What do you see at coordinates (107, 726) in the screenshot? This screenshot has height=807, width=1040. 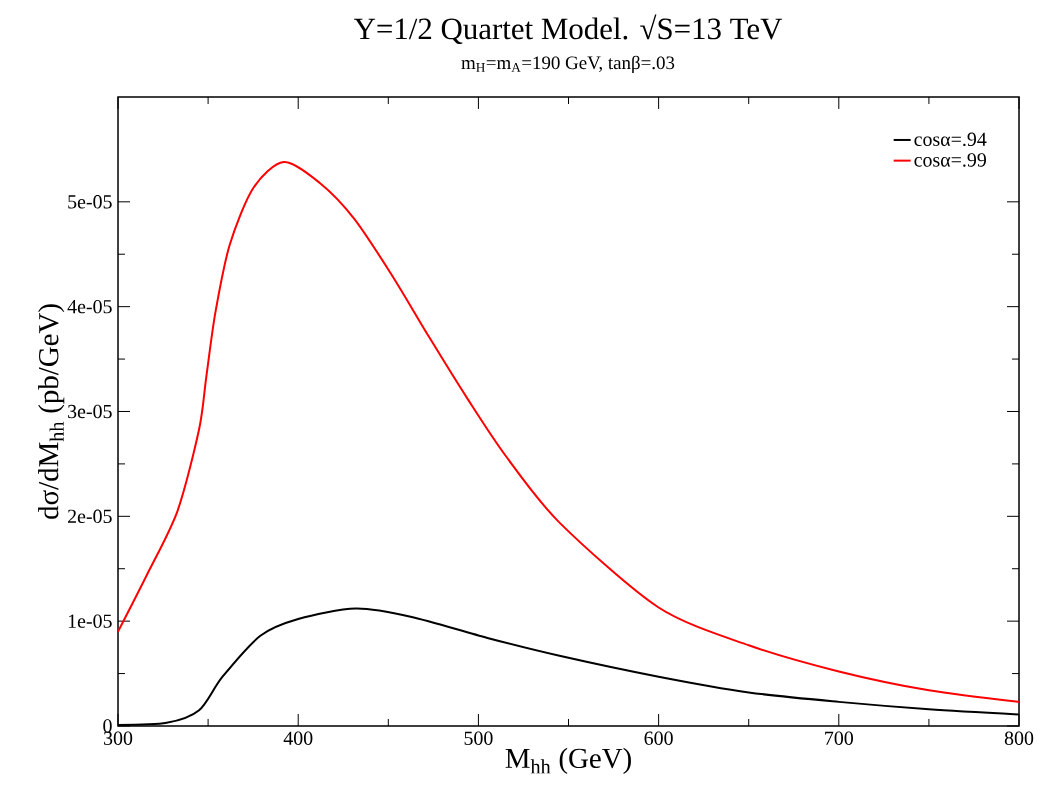 I see `y-tick-label: 0` at bounding box center [107, 726].